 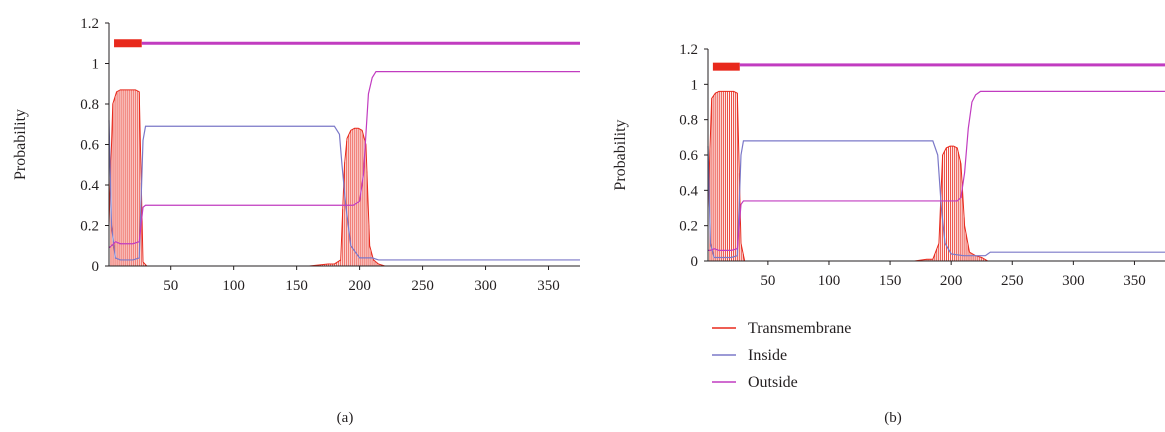 I want to click on legend-label-inside: Inside, so click(x=767, y=355).